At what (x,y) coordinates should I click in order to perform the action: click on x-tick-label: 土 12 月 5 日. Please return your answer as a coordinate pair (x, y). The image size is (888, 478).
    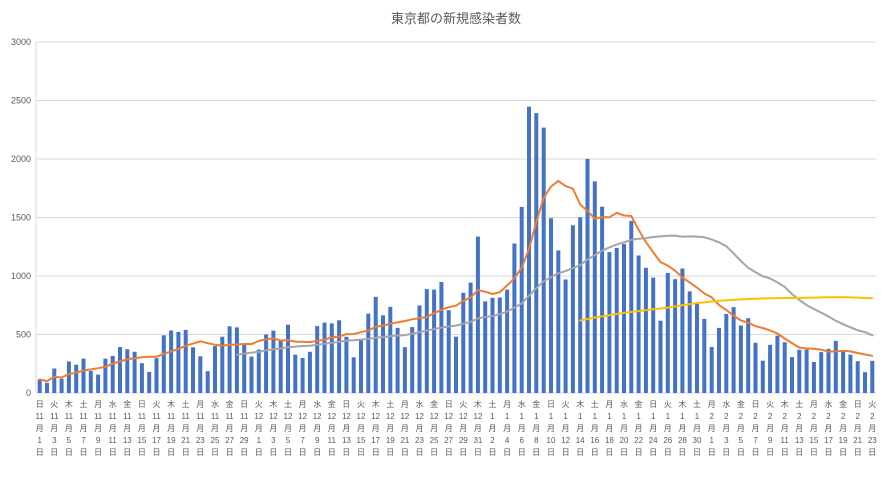
    Looking at the image, I should click on (288, 428).